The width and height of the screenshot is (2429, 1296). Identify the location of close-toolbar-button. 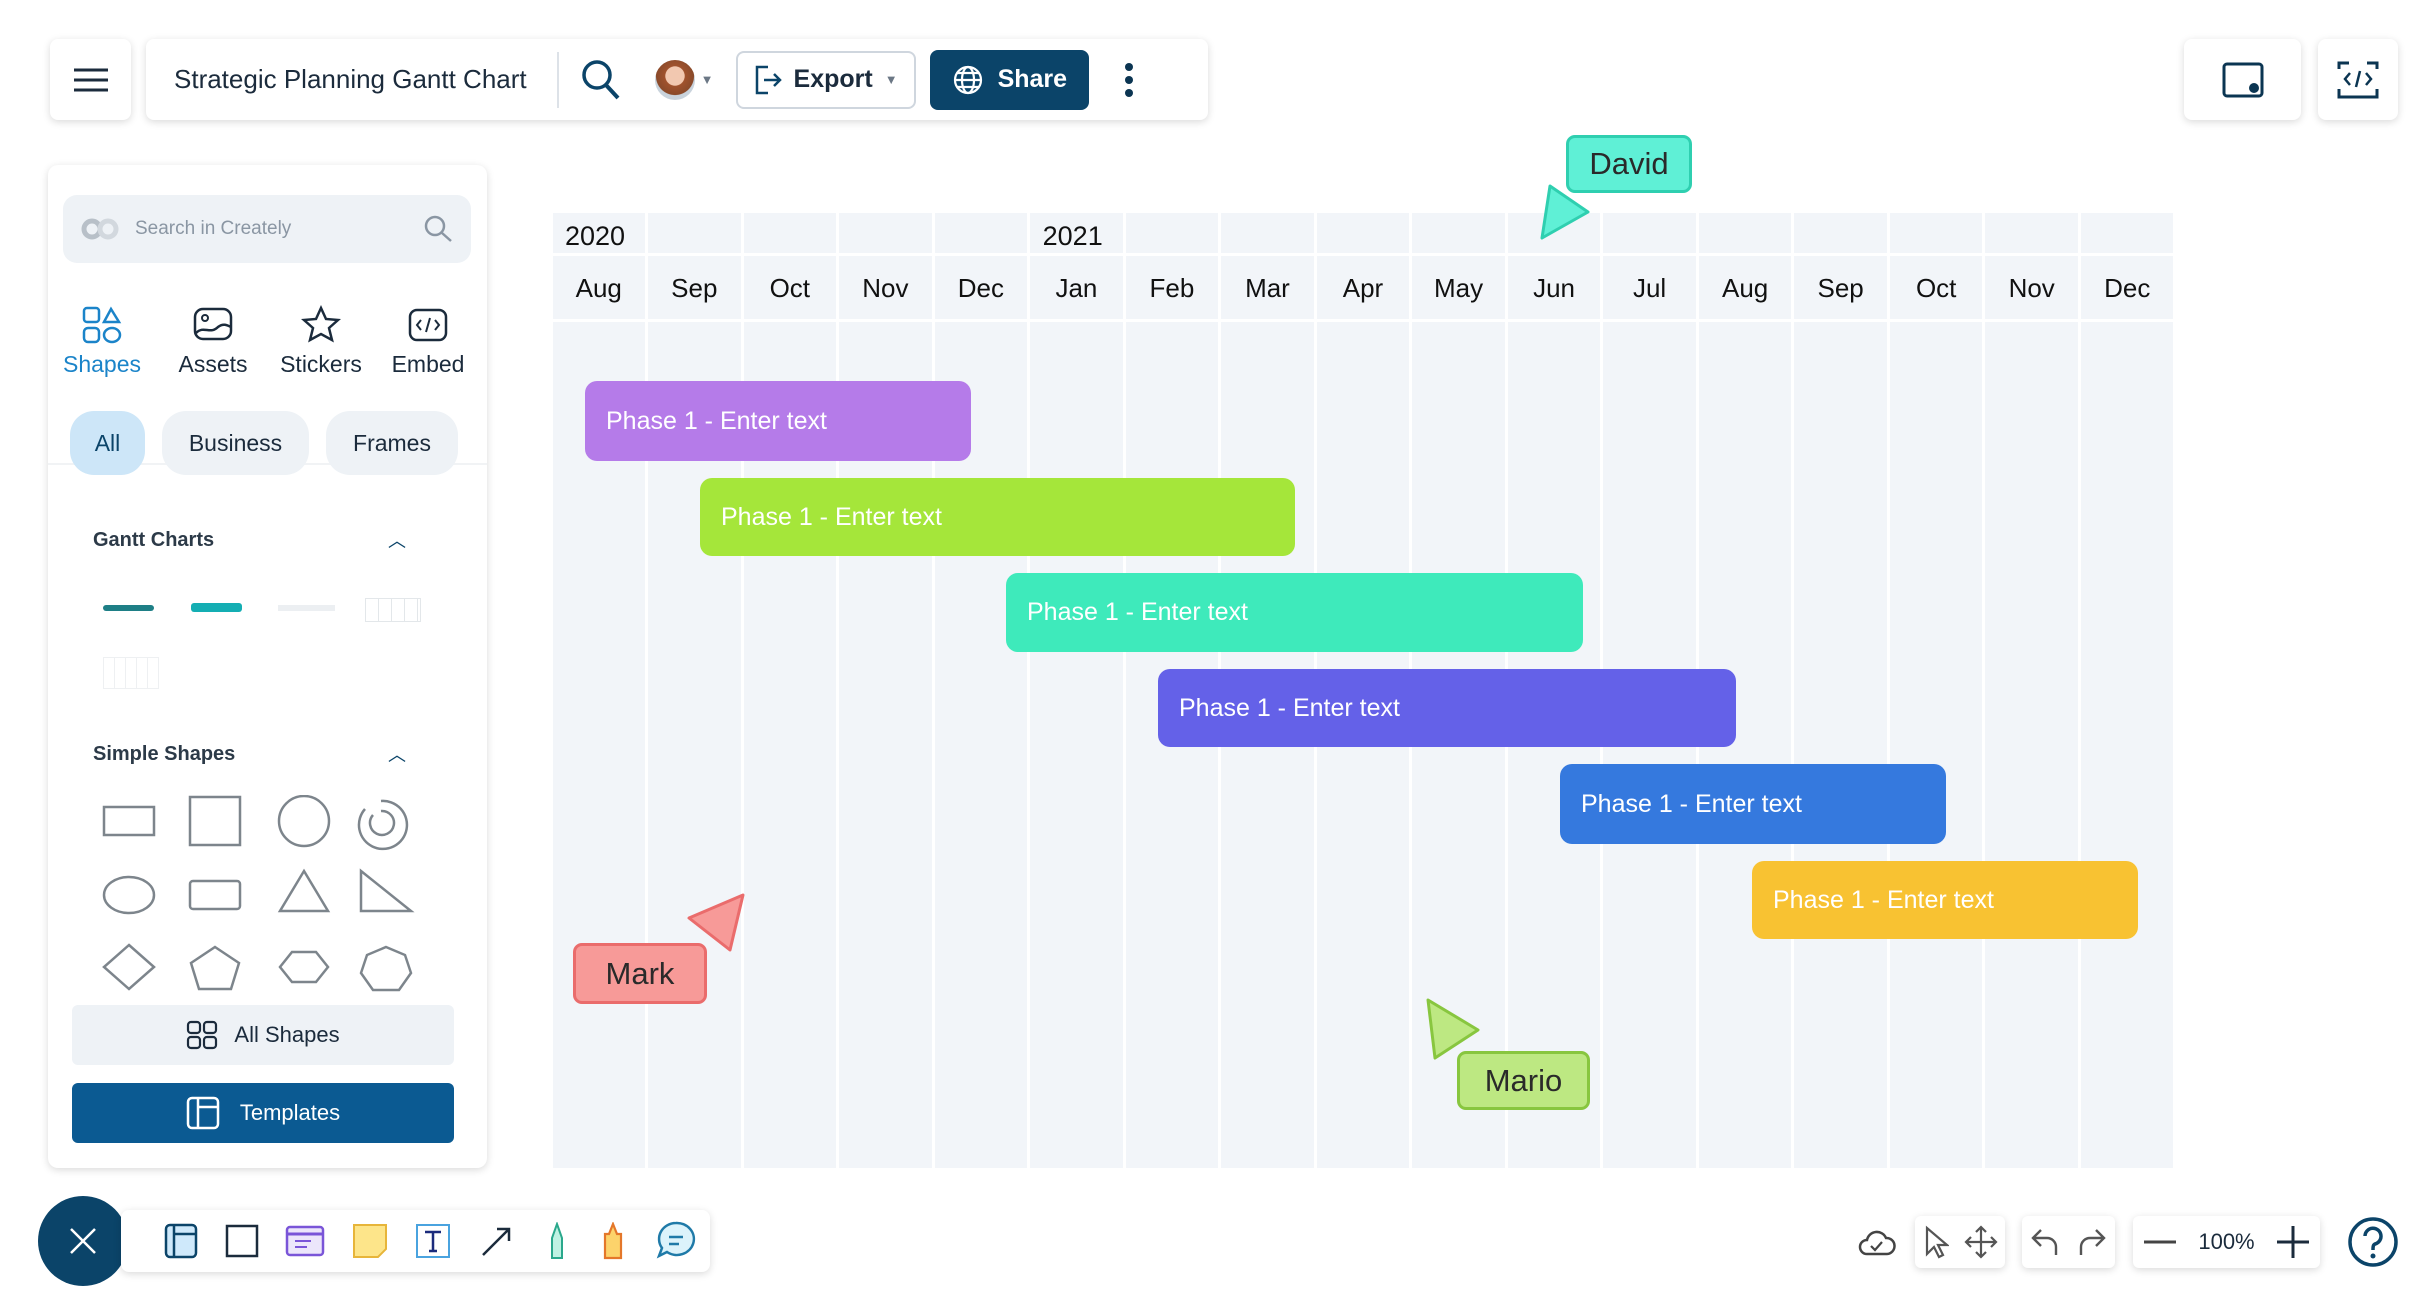
(83, 1241).